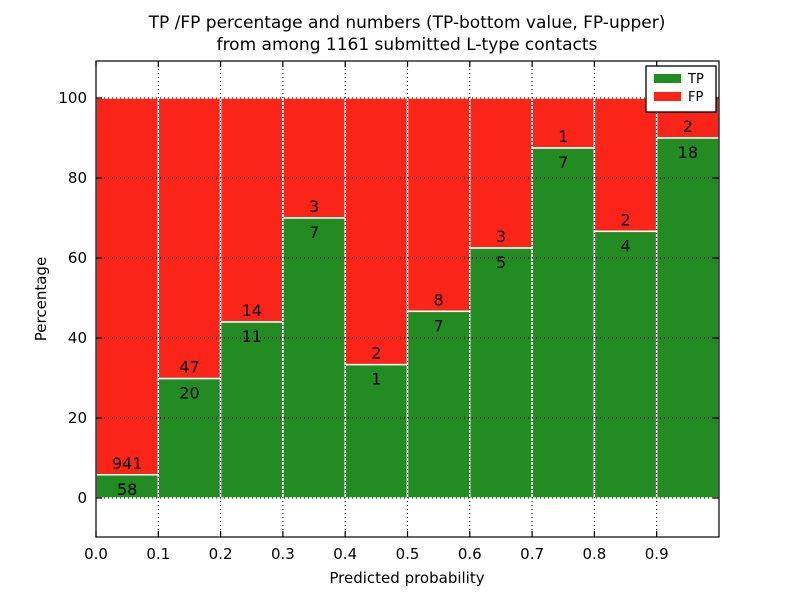  What do you see at coordinates (96, 554) in the screenshot?
I see `x-tick-label: 0.0` at bounding box center [96, 554].